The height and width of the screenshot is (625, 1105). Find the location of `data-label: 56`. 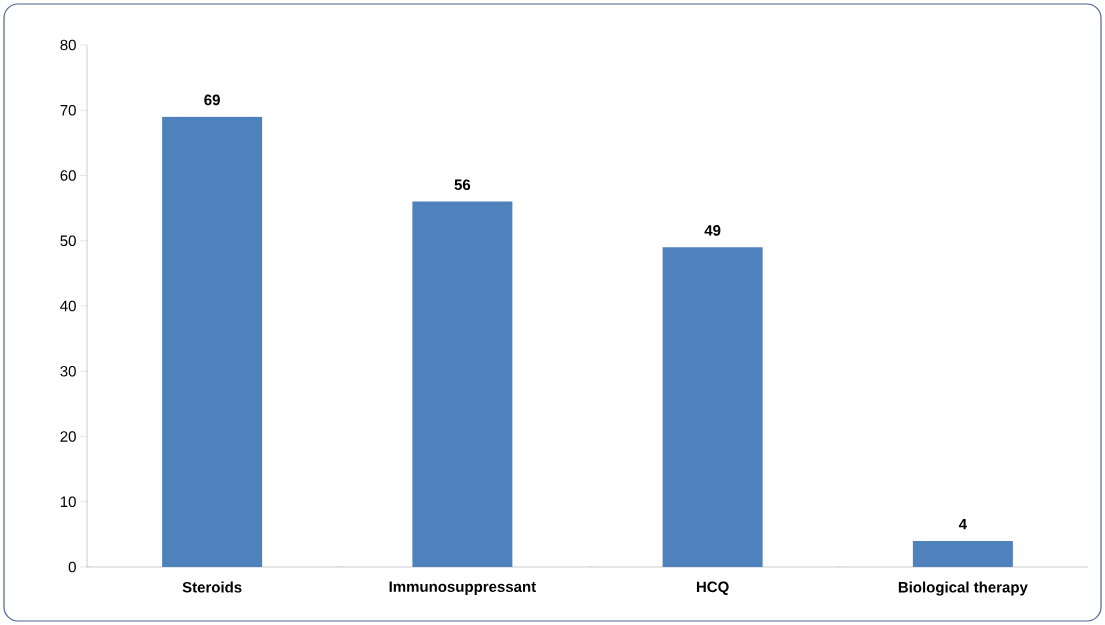

data-label: 56 is located at coordinates (462, 185).